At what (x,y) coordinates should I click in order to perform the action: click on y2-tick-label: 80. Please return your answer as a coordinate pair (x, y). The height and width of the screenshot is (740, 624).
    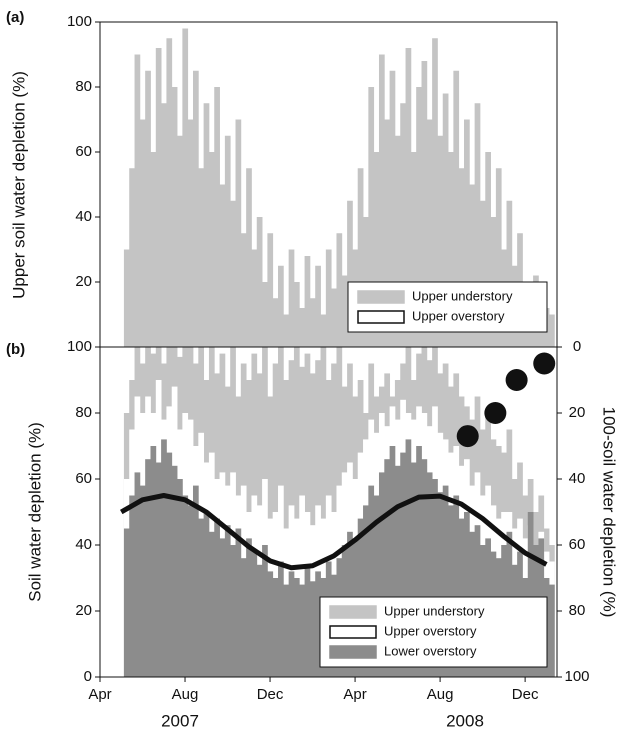
    Looking at the image, I should click on (577, 610).